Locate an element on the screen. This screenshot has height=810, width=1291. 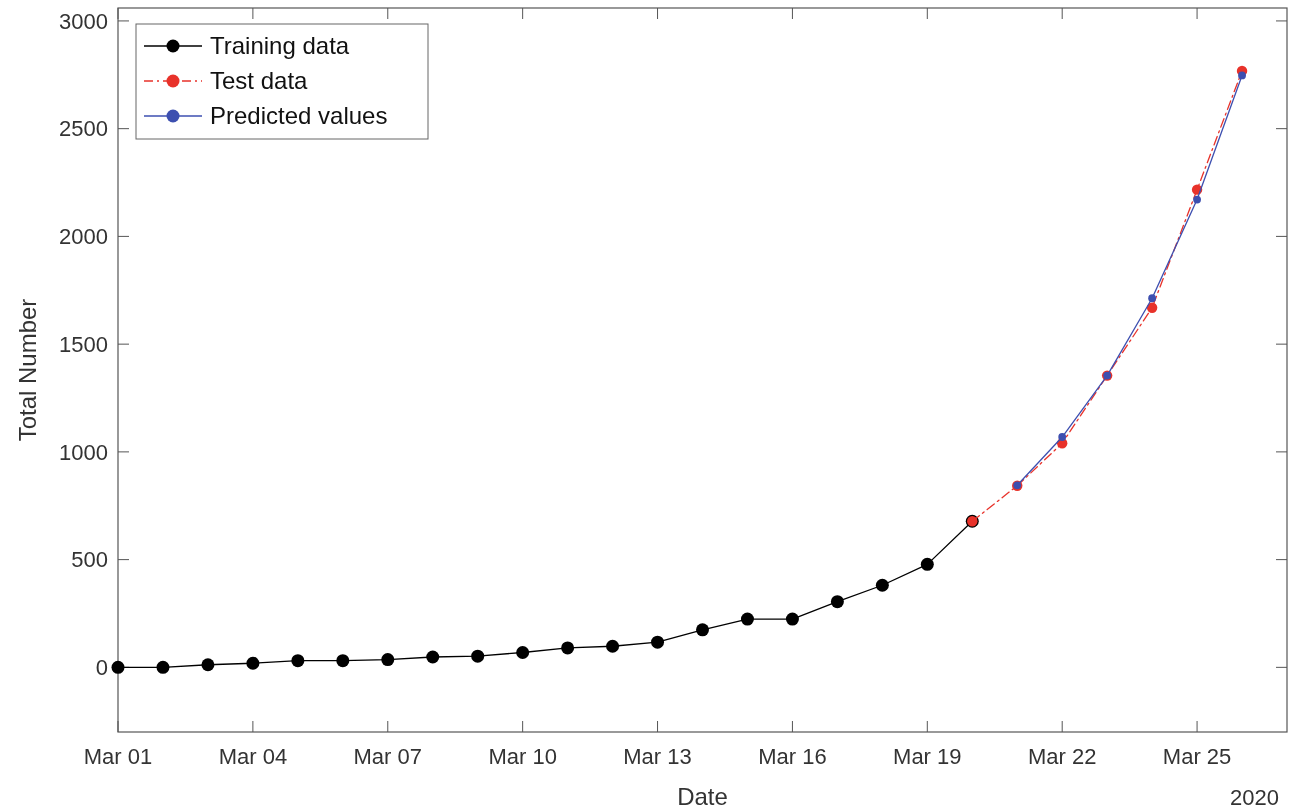
text: 2020 is located at coordinates (1254, 797).